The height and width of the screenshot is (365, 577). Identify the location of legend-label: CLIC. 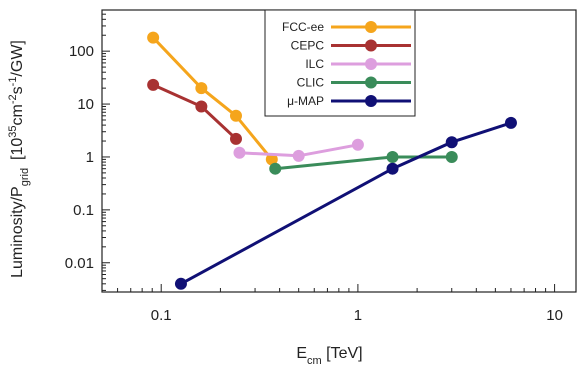
(311, 83).